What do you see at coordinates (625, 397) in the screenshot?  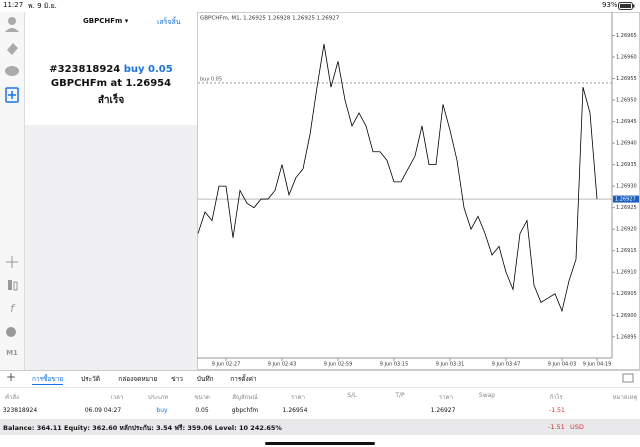 I see `column-header: หมายเหตุ` at bounding box center [625, 397].